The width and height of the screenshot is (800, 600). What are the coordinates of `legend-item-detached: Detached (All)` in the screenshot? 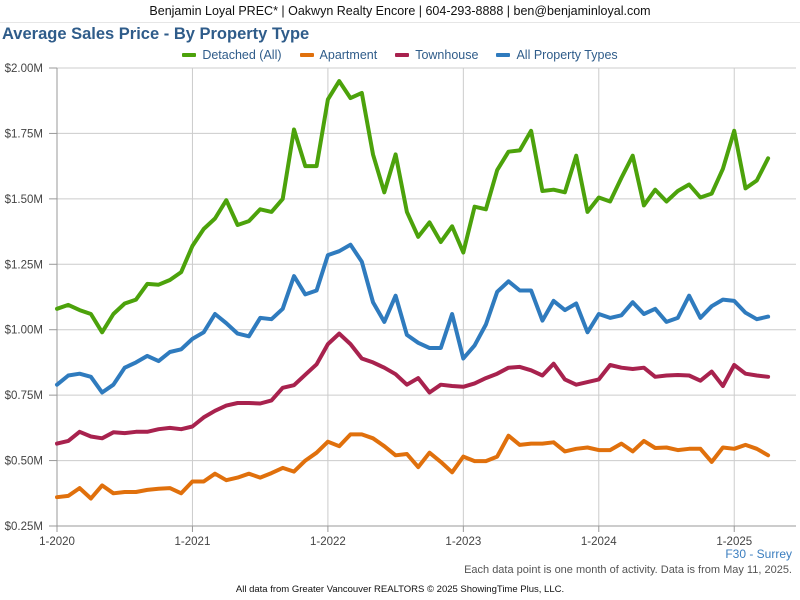 It's located at (232, 55).